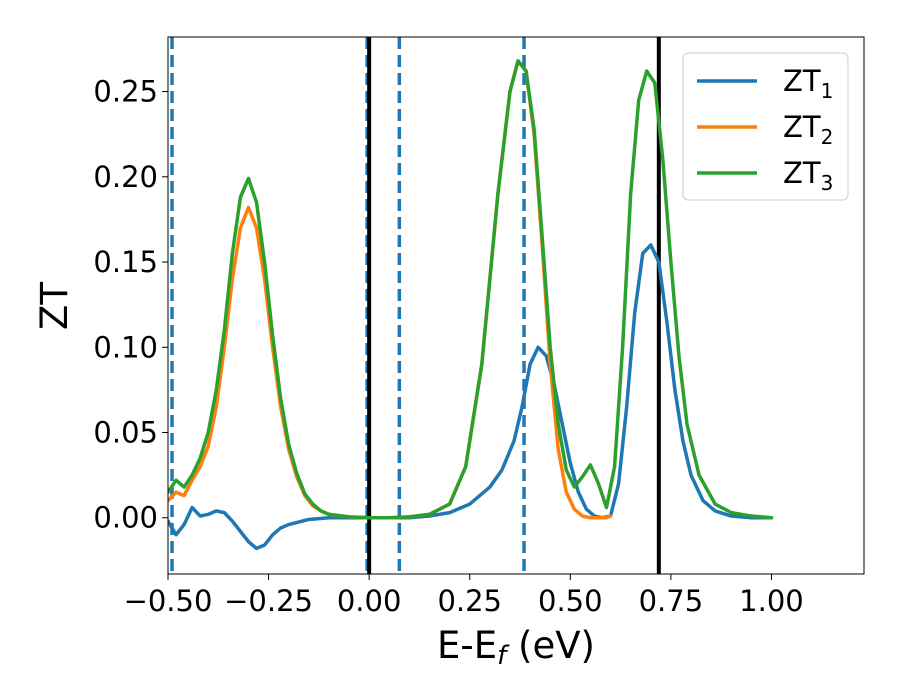 Image resolution: width=900 pixels, height=700 pixels. What do you see at coordinates (808, 83) in the screenshot?
I see `legend-label-1: ZT1` at bounding box center [808, 83].